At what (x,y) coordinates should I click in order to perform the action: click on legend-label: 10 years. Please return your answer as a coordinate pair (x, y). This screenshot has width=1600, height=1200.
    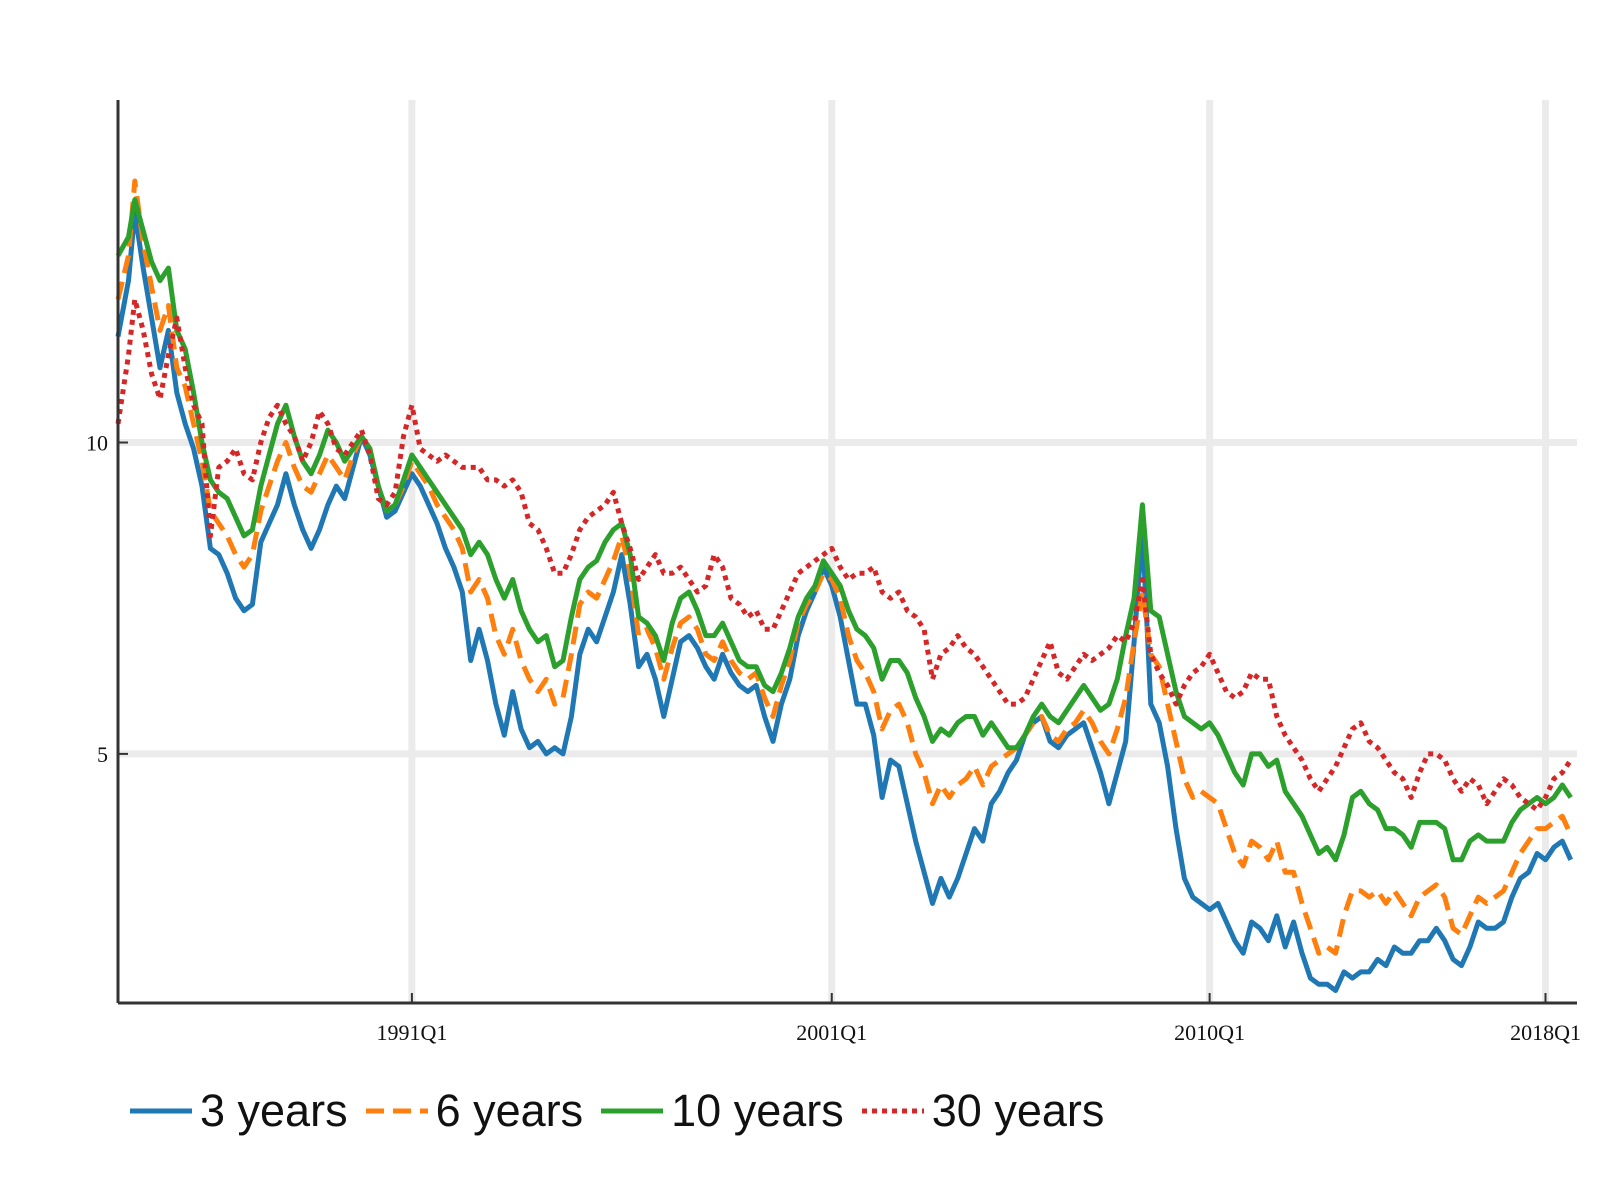
    Looking at the image, I should click on (757, 1110).